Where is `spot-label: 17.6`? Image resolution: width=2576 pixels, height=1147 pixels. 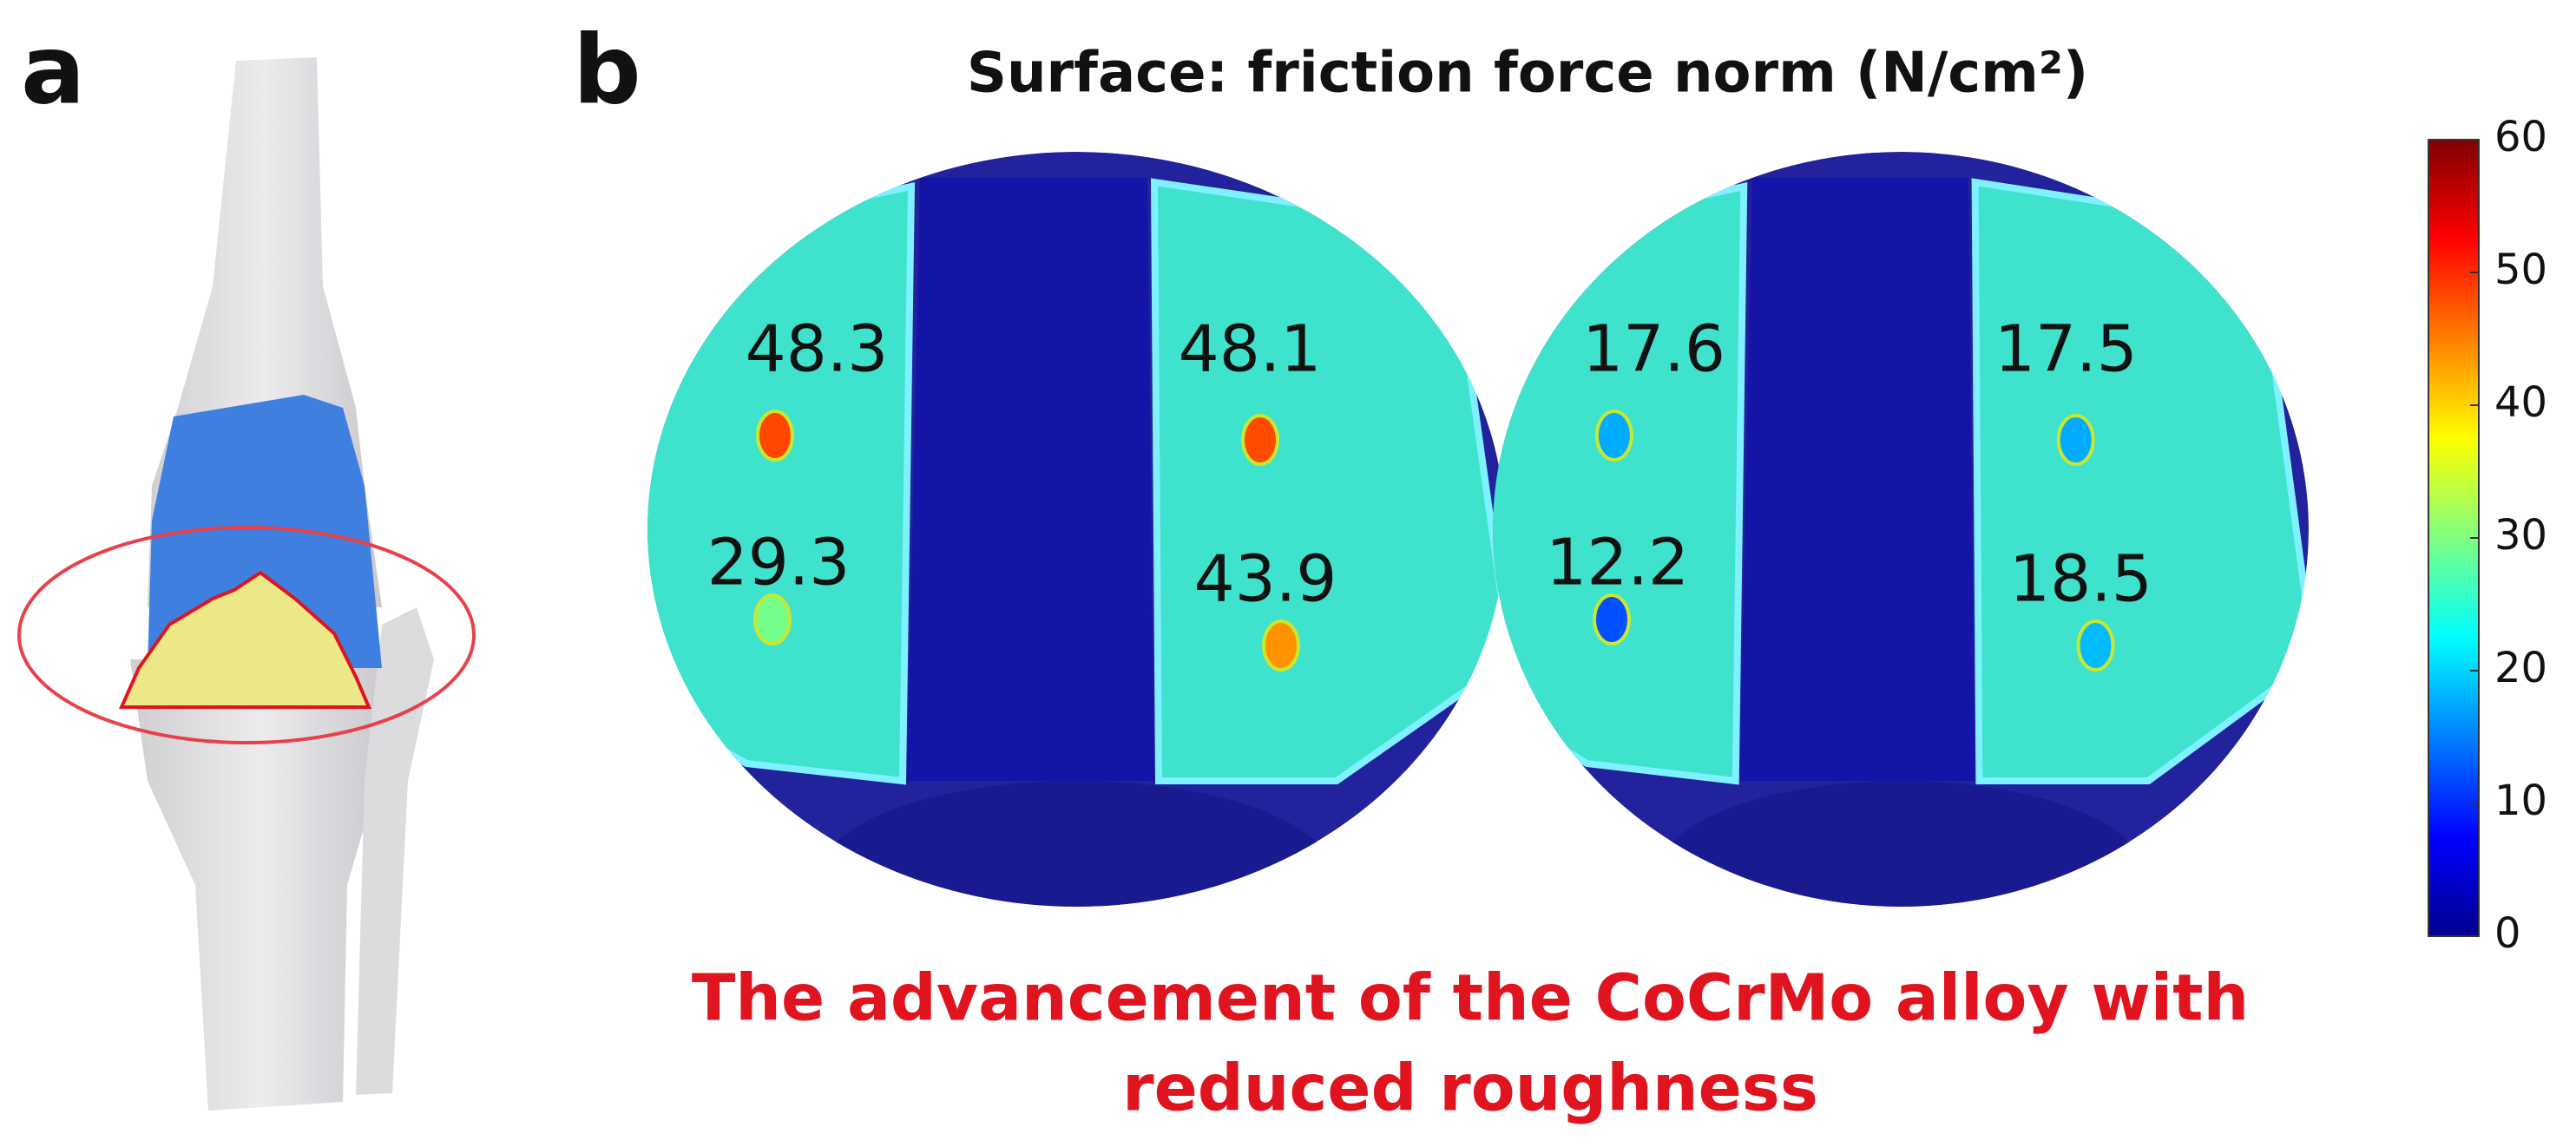 spot-label: 17.6 is located at coordinates (1653, 350).